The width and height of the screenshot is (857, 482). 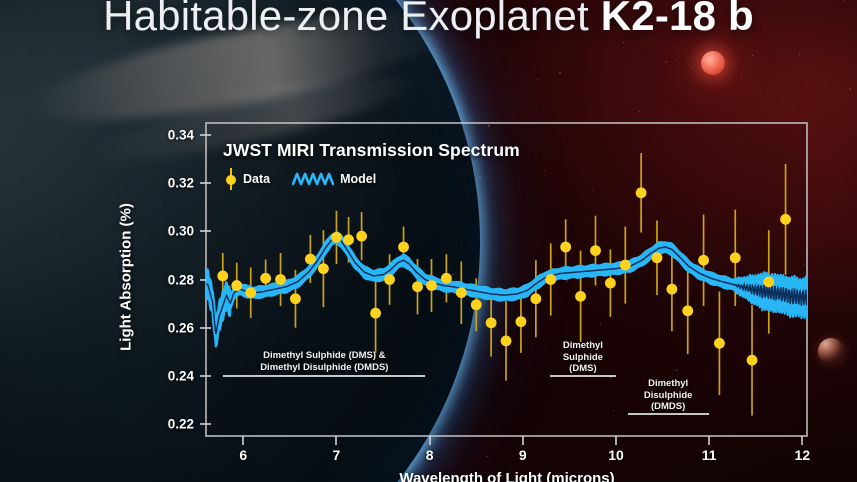 What do you see at coordinates (230, 179) in the screenshot?
I see `data-marker-icon` at bounding box center [230, 179].